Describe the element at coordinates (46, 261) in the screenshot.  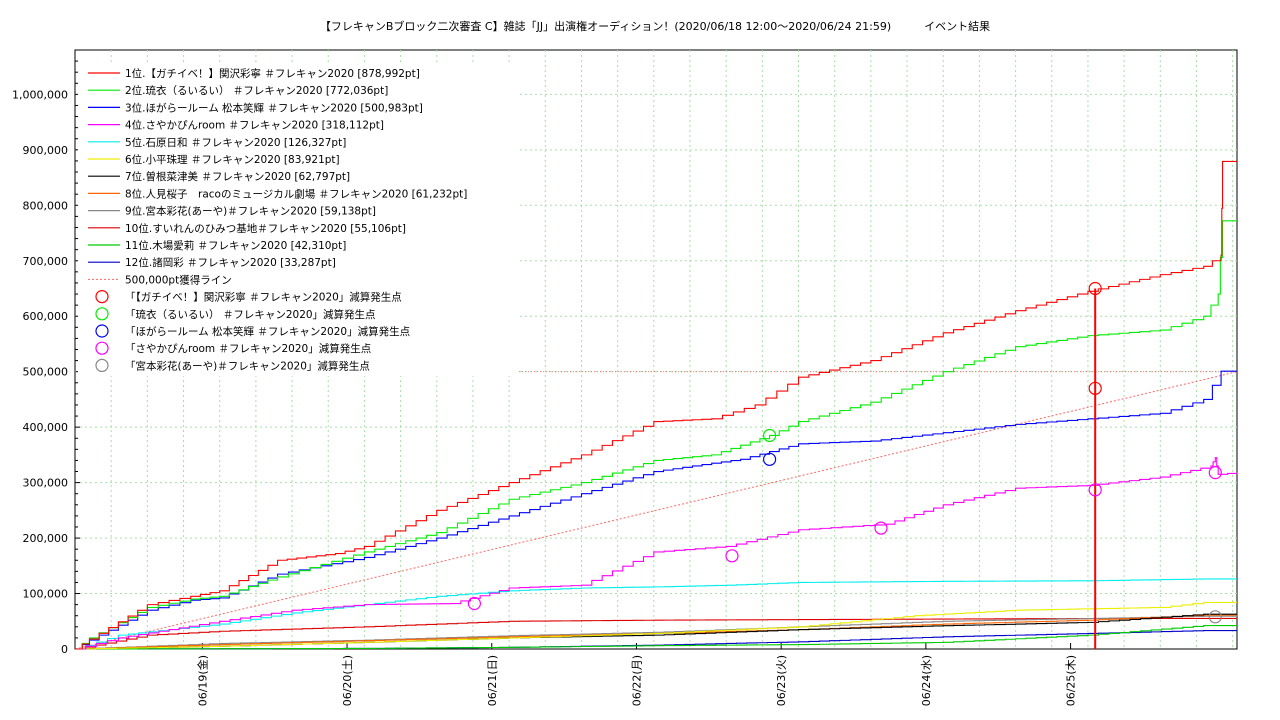
I see `y-tick-label: 700,000` at that location.